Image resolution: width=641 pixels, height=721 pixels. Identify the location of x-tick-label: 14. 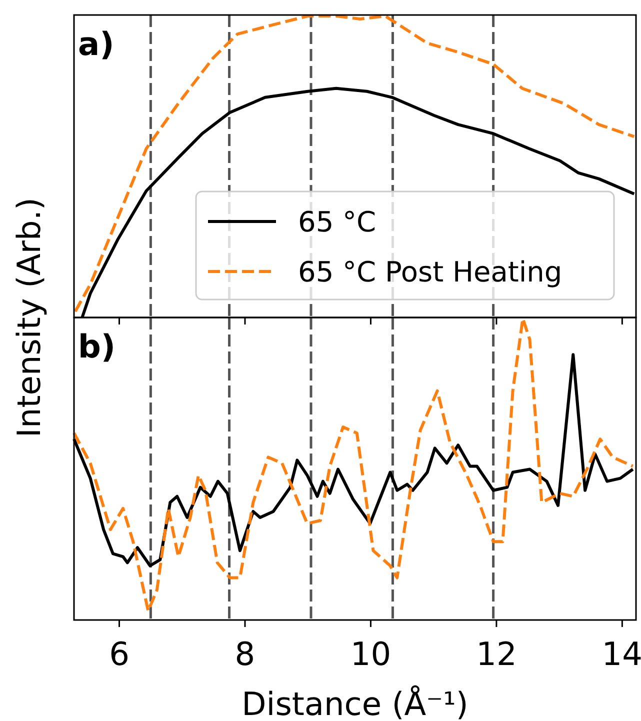
(621, 654).